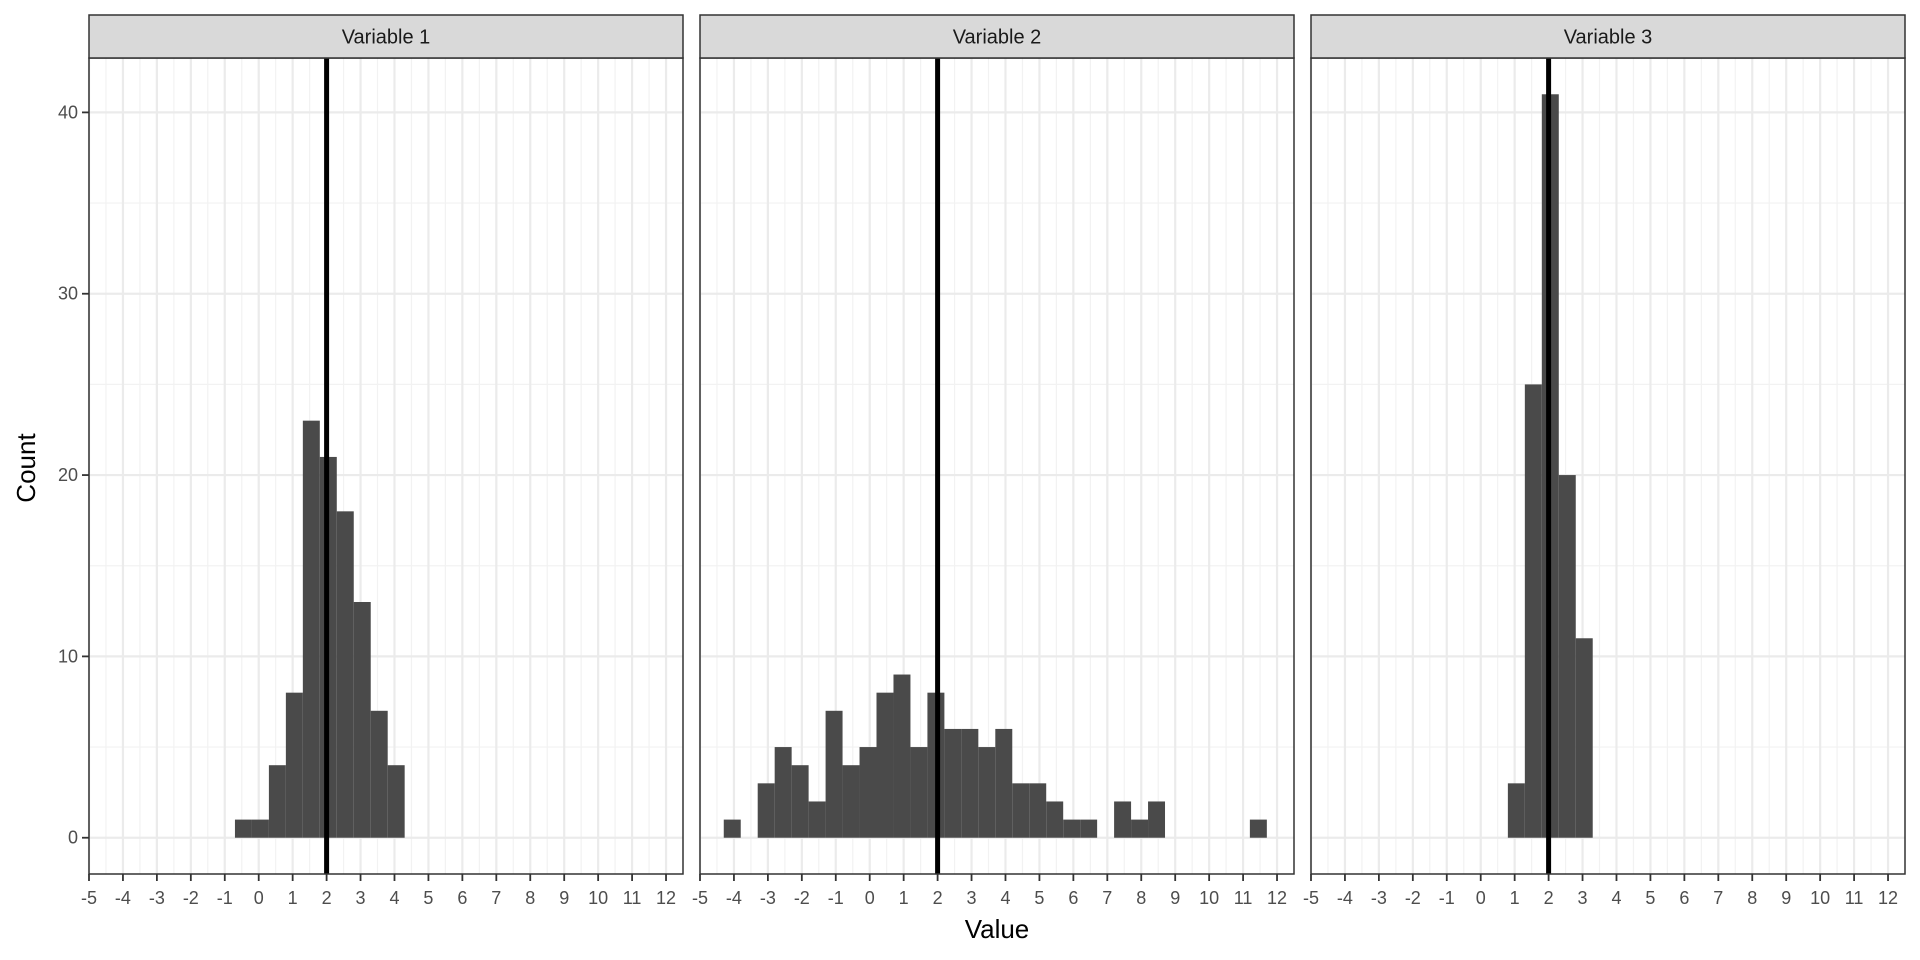 This screenshot has height=960, width=1920. What do you see at coordinates (191, 898) in the screenshot?
I see `x-tick-label: -2` at bounding box center [191, 898].